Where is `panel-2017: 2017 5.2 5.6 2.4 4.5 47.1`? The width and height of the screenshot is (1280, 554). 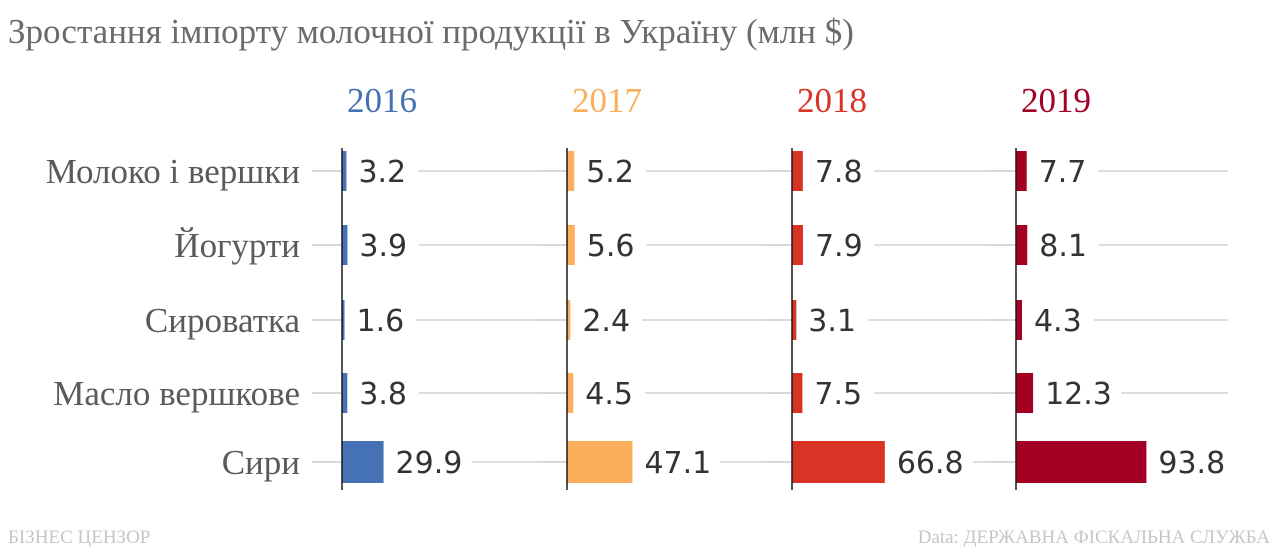
panel-2017: 2017 5.2 5.6 2.4 4.5 47.1 is located at coordinates (658, 285).